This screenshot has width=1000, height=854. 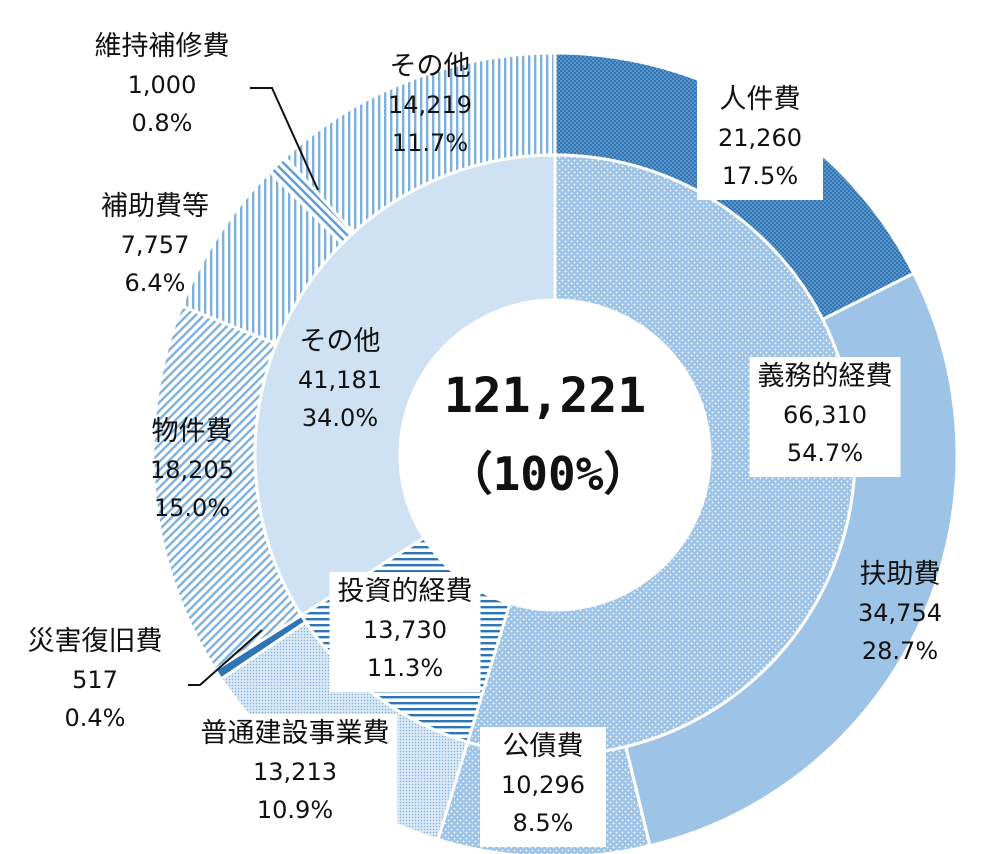 I want to click on inner-label-3: その他, so click(x=340, y=341).